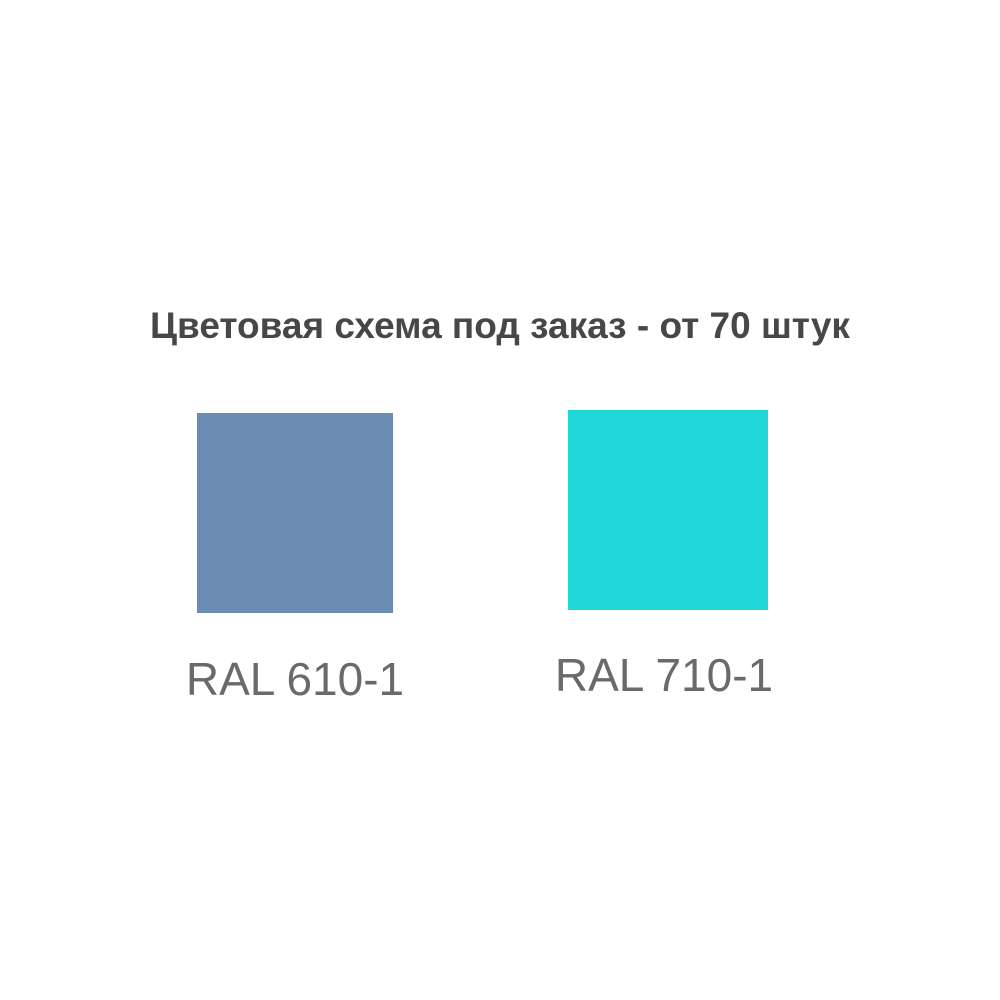  What do you see at coordinates (664, 675) in the screenshot?
I see `swatch-label: RAL 710-1` at bounding box center [664, 675].